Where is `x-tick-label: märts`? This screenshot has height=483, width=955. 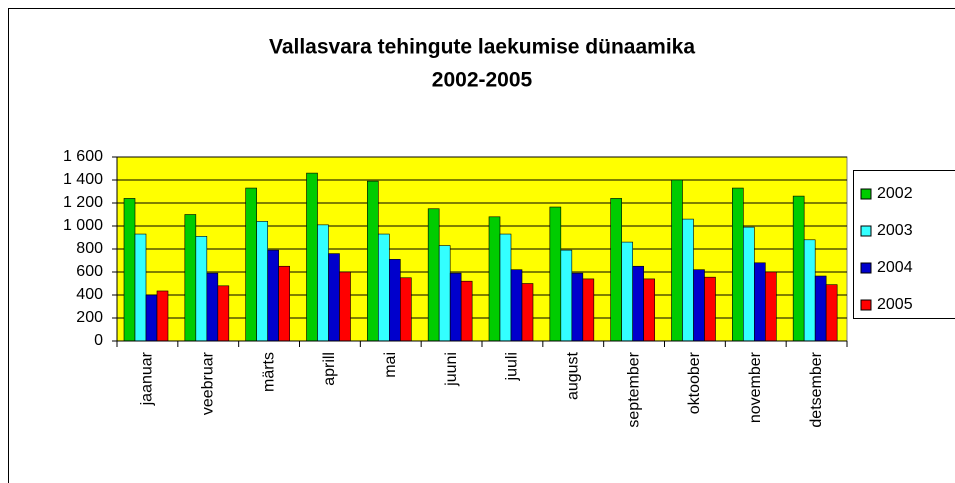 x-tick-label: märts is located at coordinates (268, 372).